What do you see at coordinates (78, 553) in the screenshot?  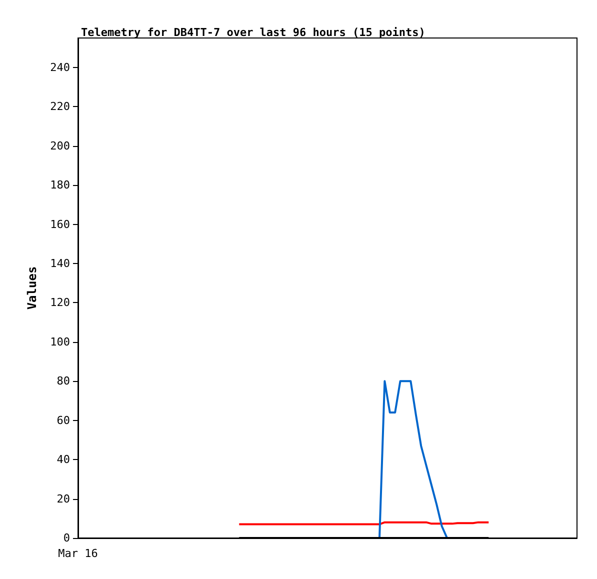 I see `x-tick-label: Mar 16` at bounding box center [78, 553].